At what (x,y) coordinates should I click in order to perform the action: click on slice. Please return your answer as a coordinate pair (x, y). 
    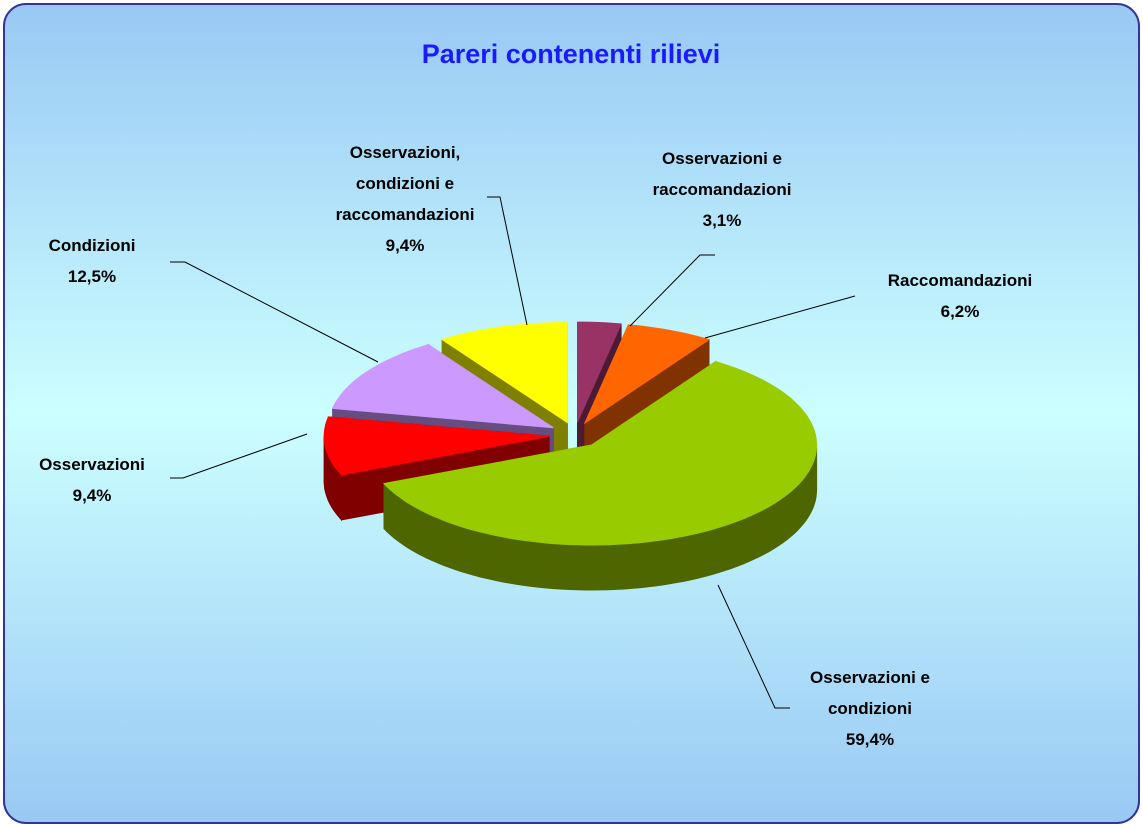
    Looking at the image, I should click on (600, 475).